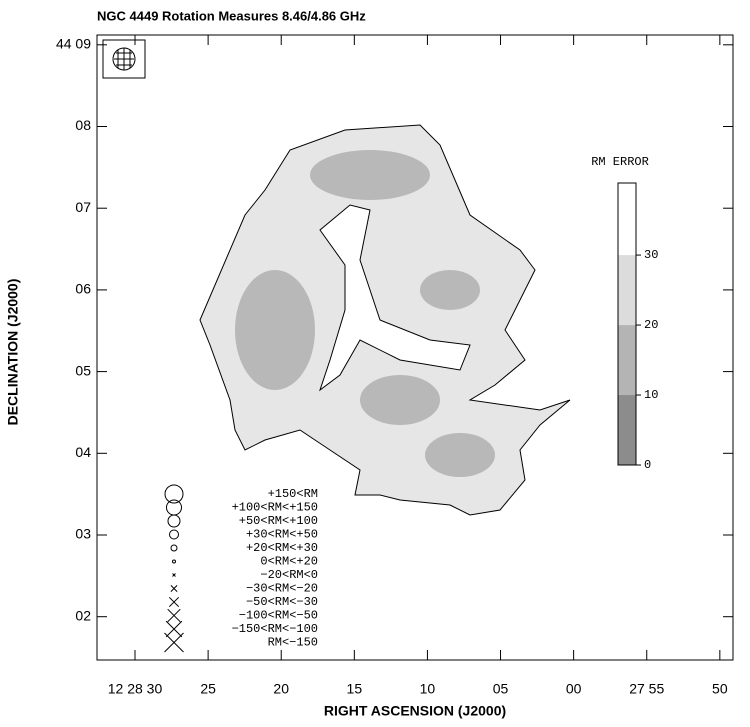 Image resolution: width=750 pixels, height=727 pixels. I want to click on colorbar-tick-label: 20, so click(651, 325).